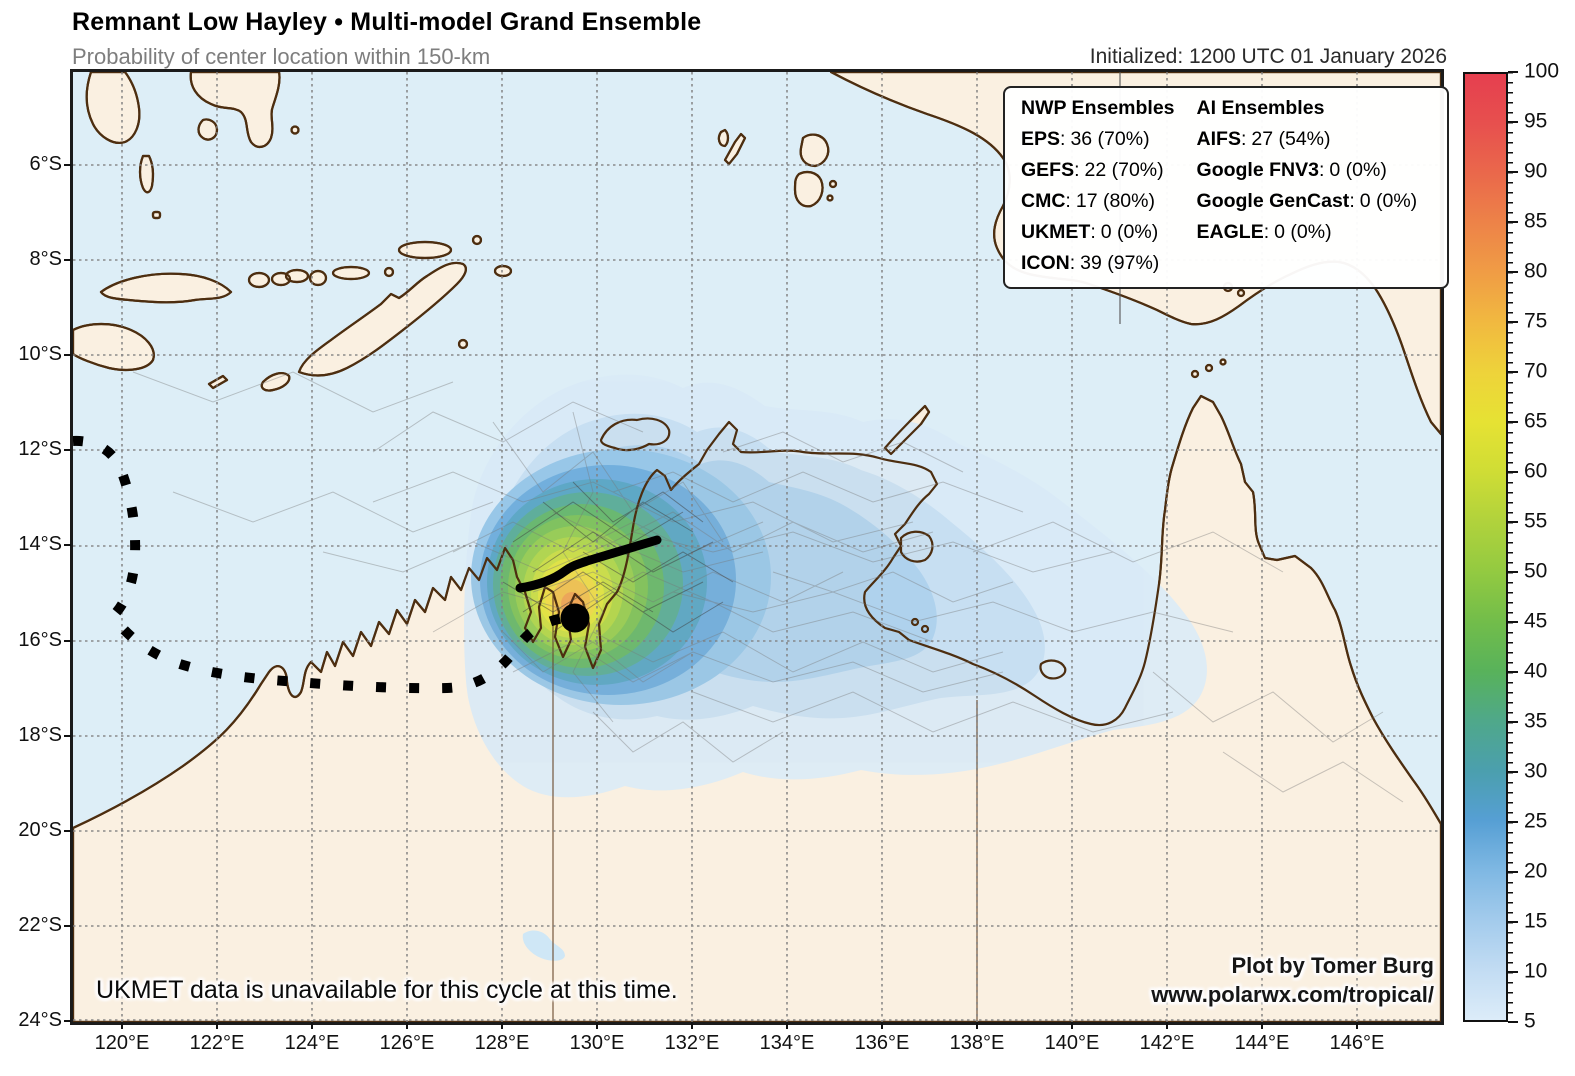 The height and width of the screenshot is (1076, 1575). What do you see at coordinates (1530, 1021) in the screenshot?
I see `colorbar-tick-label: 5` at bounding box center [1530, 1021].